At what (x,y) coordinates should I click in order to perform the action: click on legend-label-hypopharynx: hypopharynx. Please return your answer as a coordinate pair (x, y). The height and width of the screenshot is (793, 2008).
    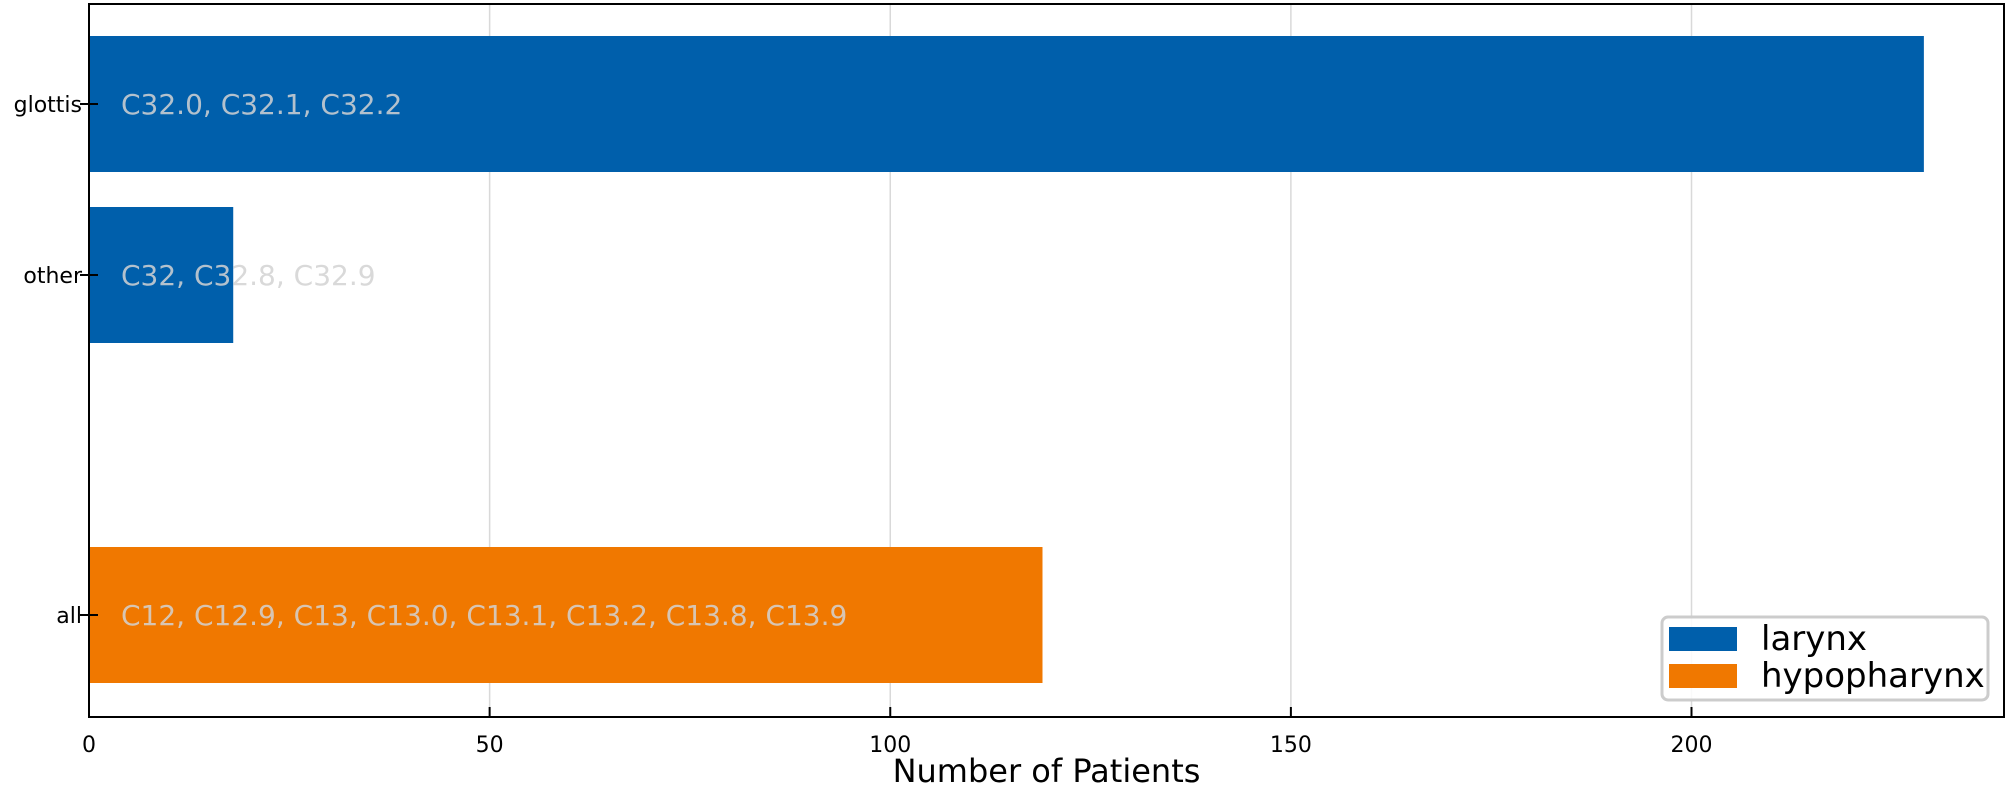
    Looking at the image, I should click on (1873, 676).